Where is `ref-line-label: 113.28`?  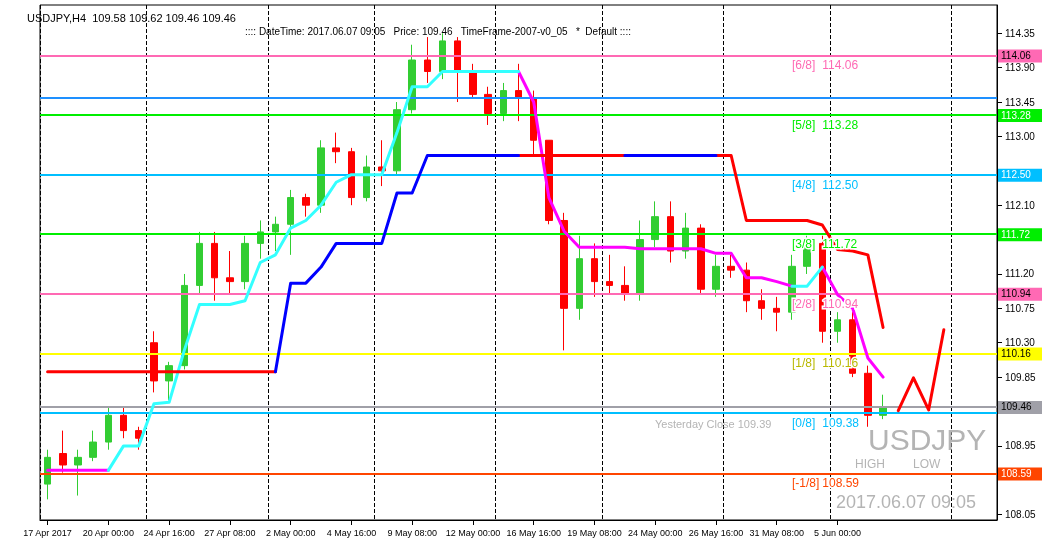 ref-line-label: 113.28 is located at coordinates (1016, 115).